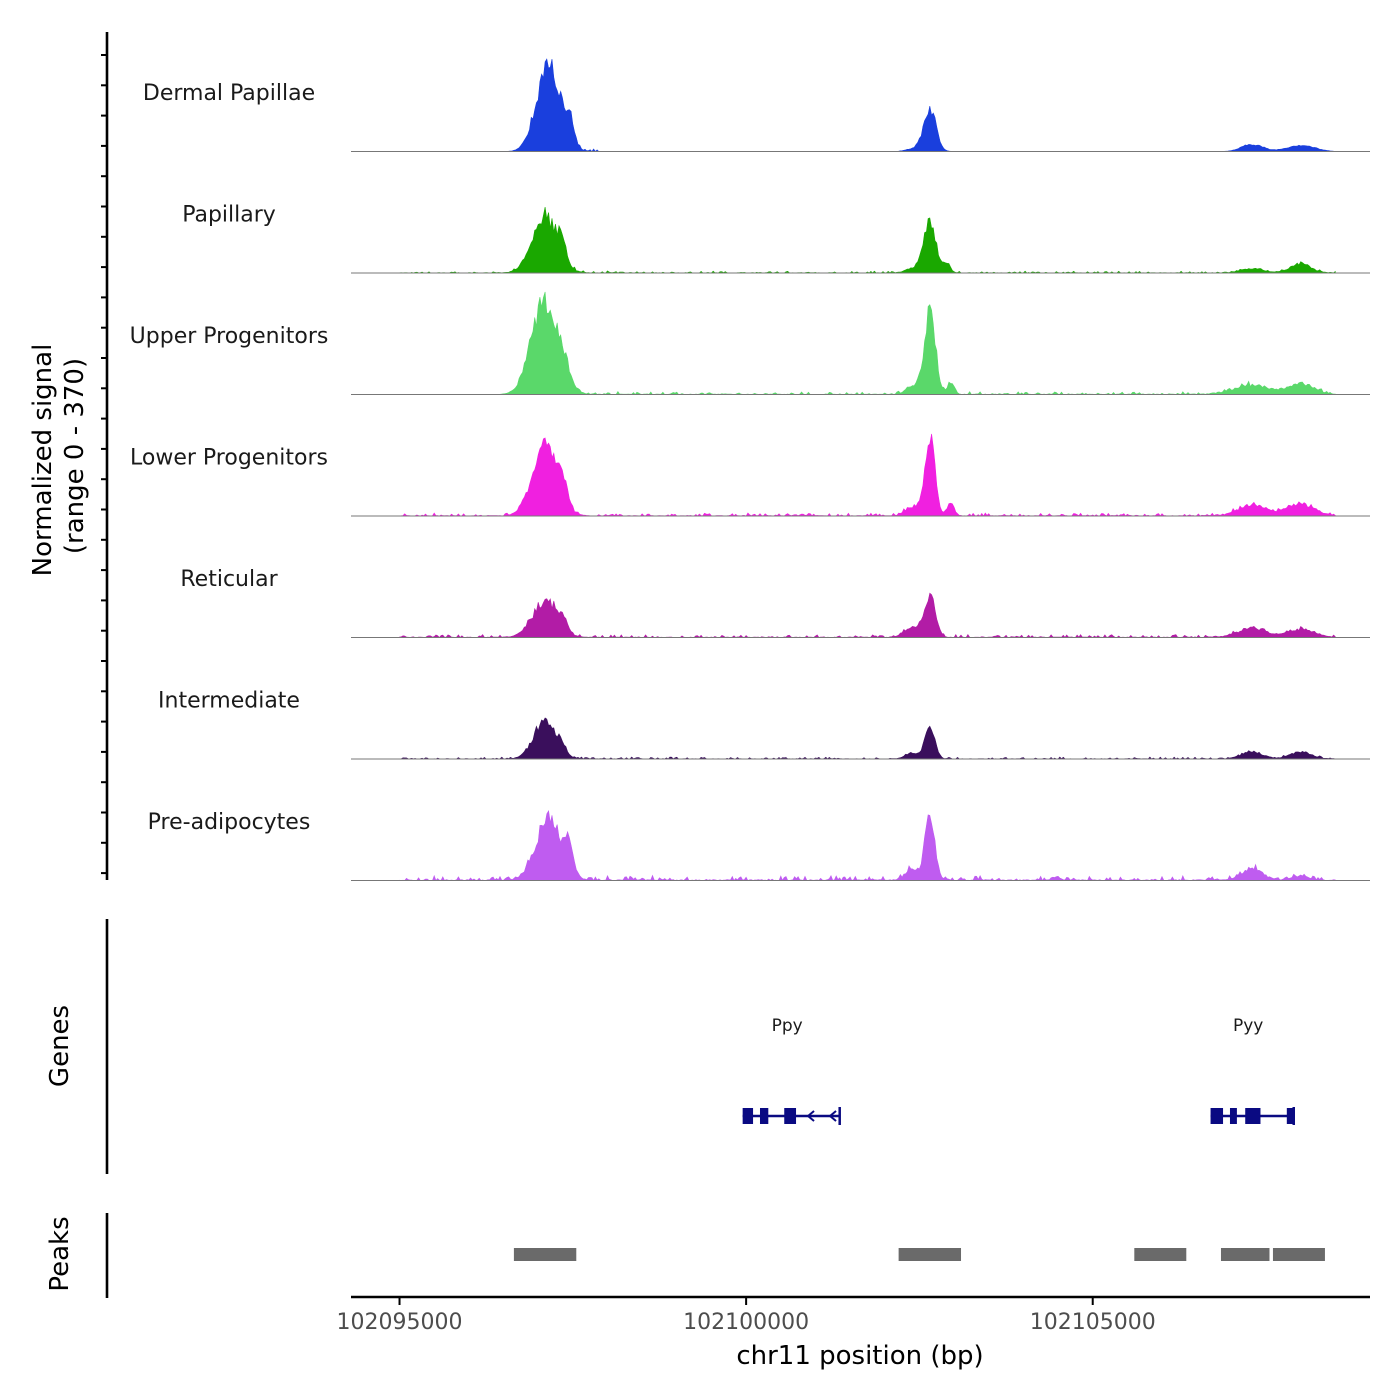 Image resolution: width=1400 pixels, height=1400 pixels. Describe the element at coordinates (105, 456) in the screenshot. I see `signal-y-axis` at that location.